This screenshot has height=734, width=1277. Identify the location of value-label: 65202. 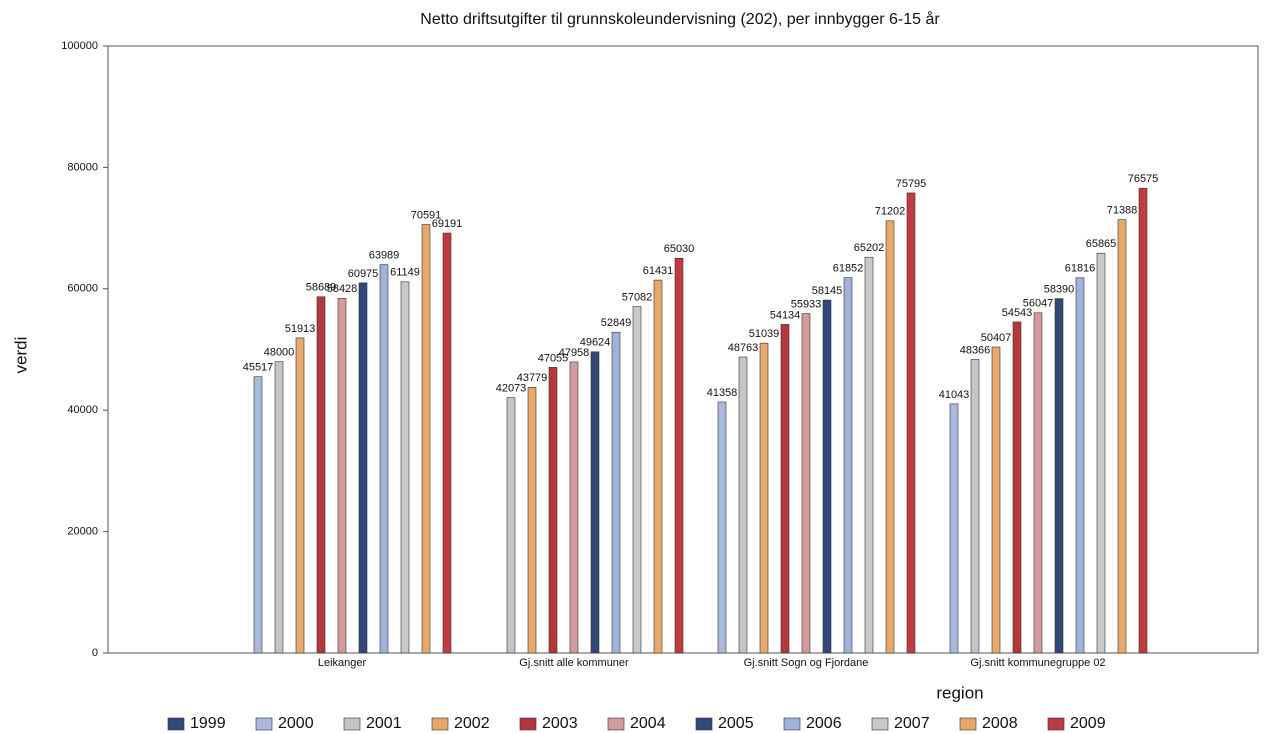
(869, 248).